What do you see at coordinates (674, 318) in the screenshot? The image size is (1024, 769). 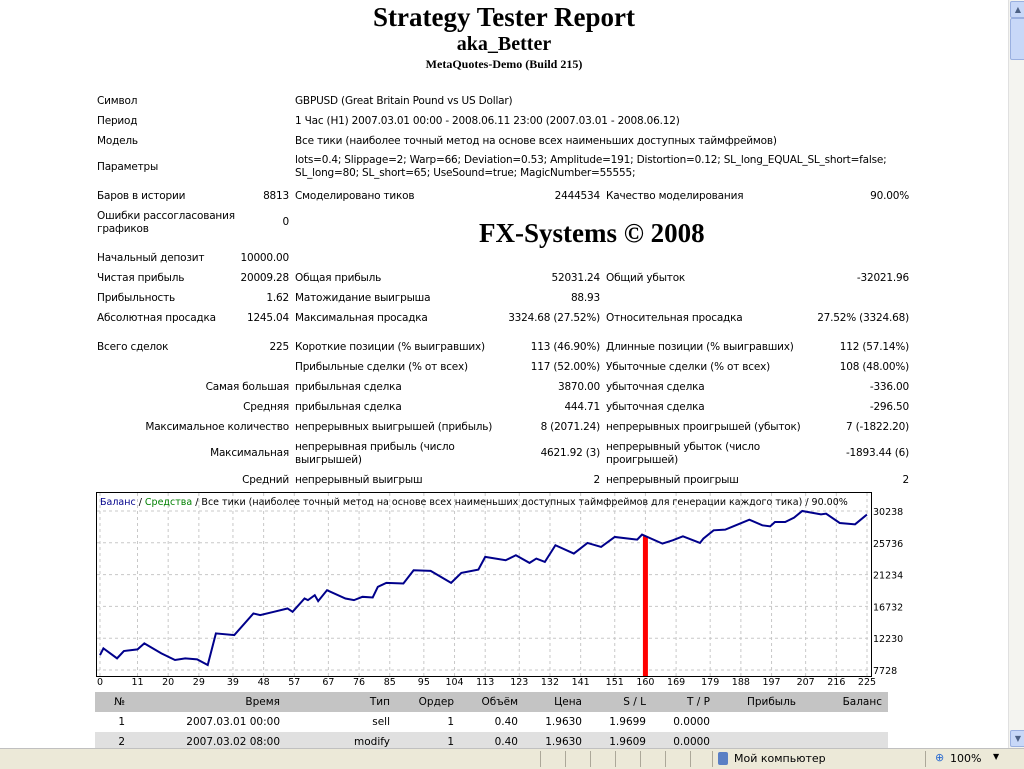 I see `rel-dd-label: Относительная просадка` at bounding box center [674, 318].